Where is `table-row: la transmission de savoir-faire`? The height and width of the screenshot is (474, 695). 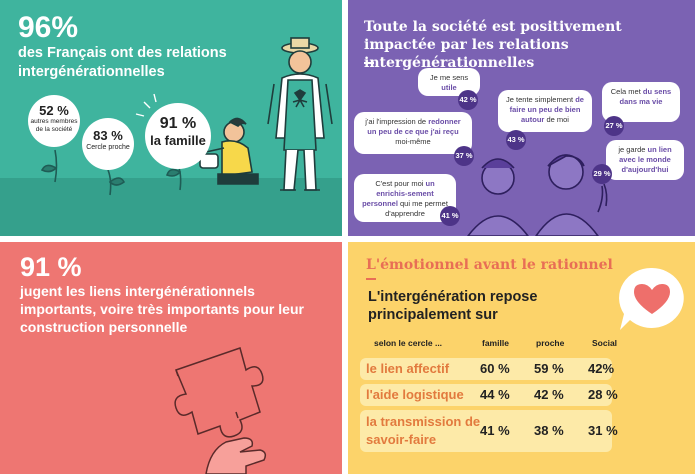 table-row: la transmission de savoir-faire is located at coordinates (486, 431).